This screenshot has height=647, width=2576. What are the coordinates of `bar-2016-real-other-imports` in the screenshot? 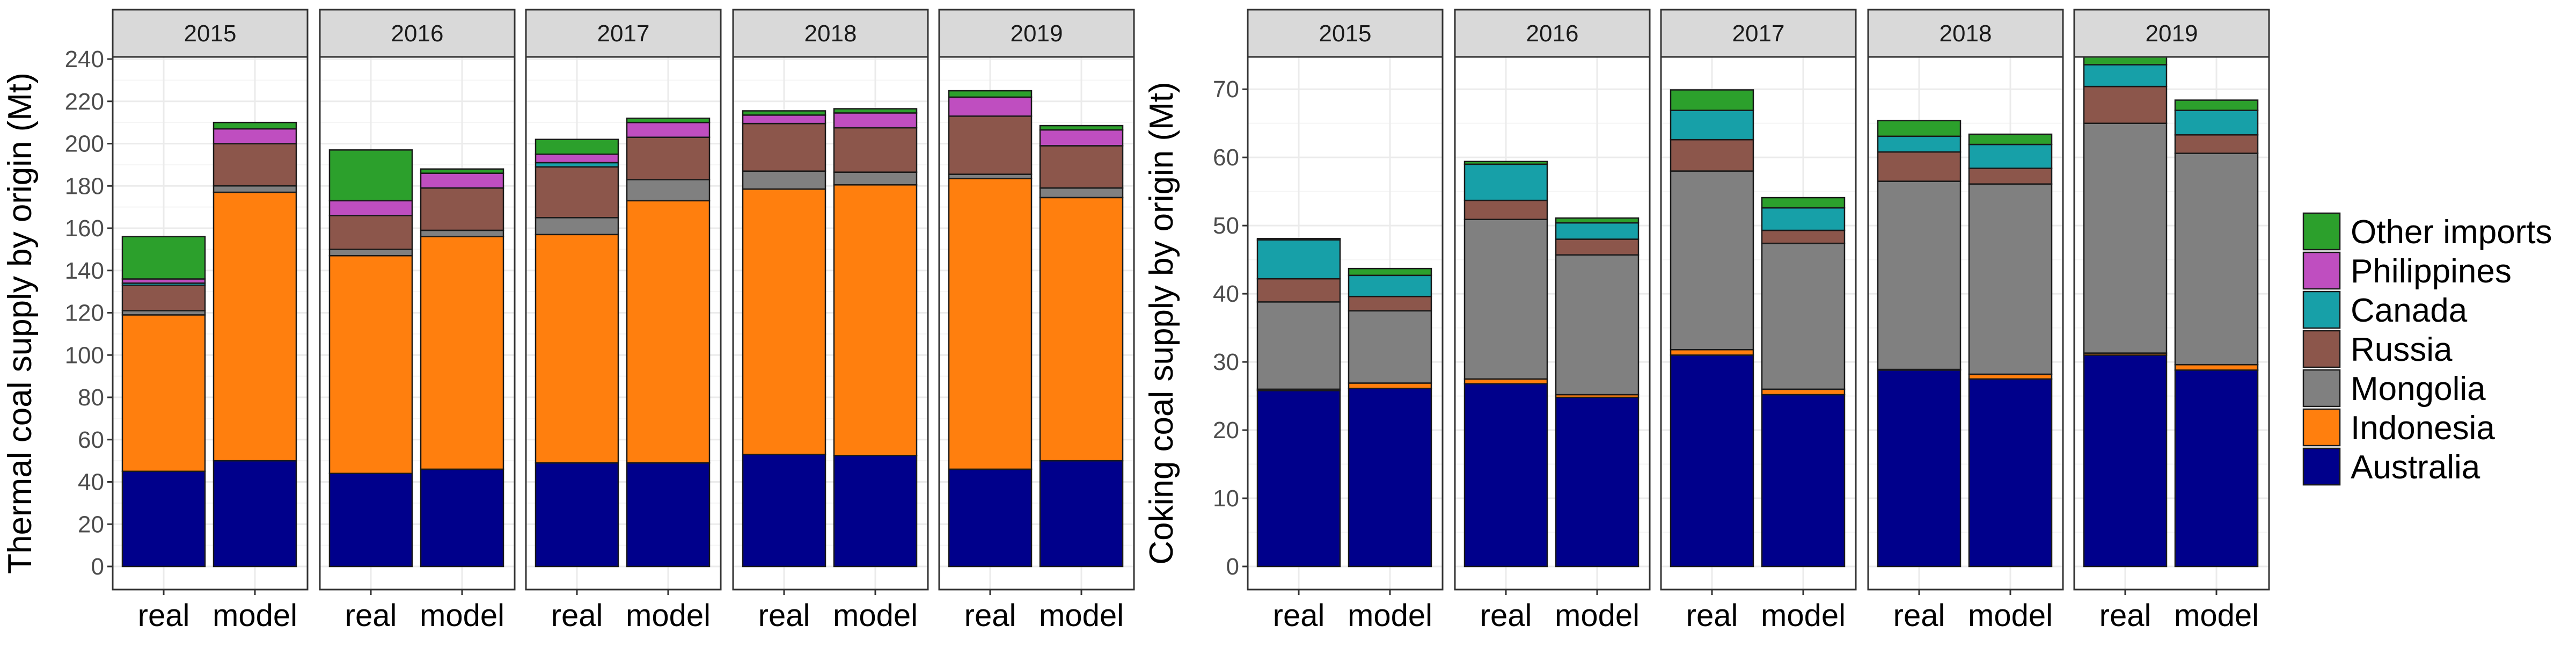 It's located at (370, 175).